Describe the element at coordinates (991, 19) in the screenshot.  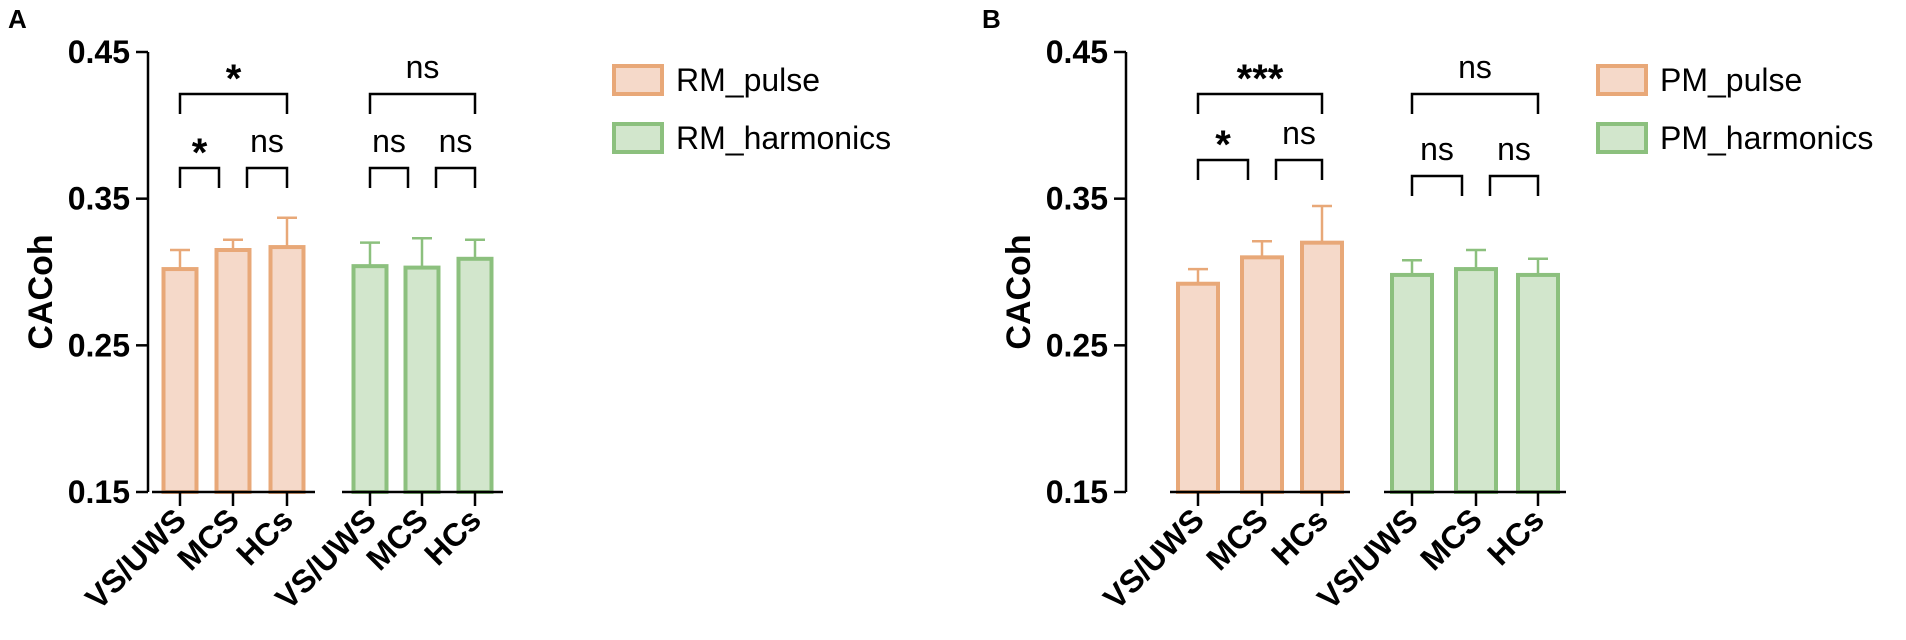
I see `panel-letter: B` at that location.